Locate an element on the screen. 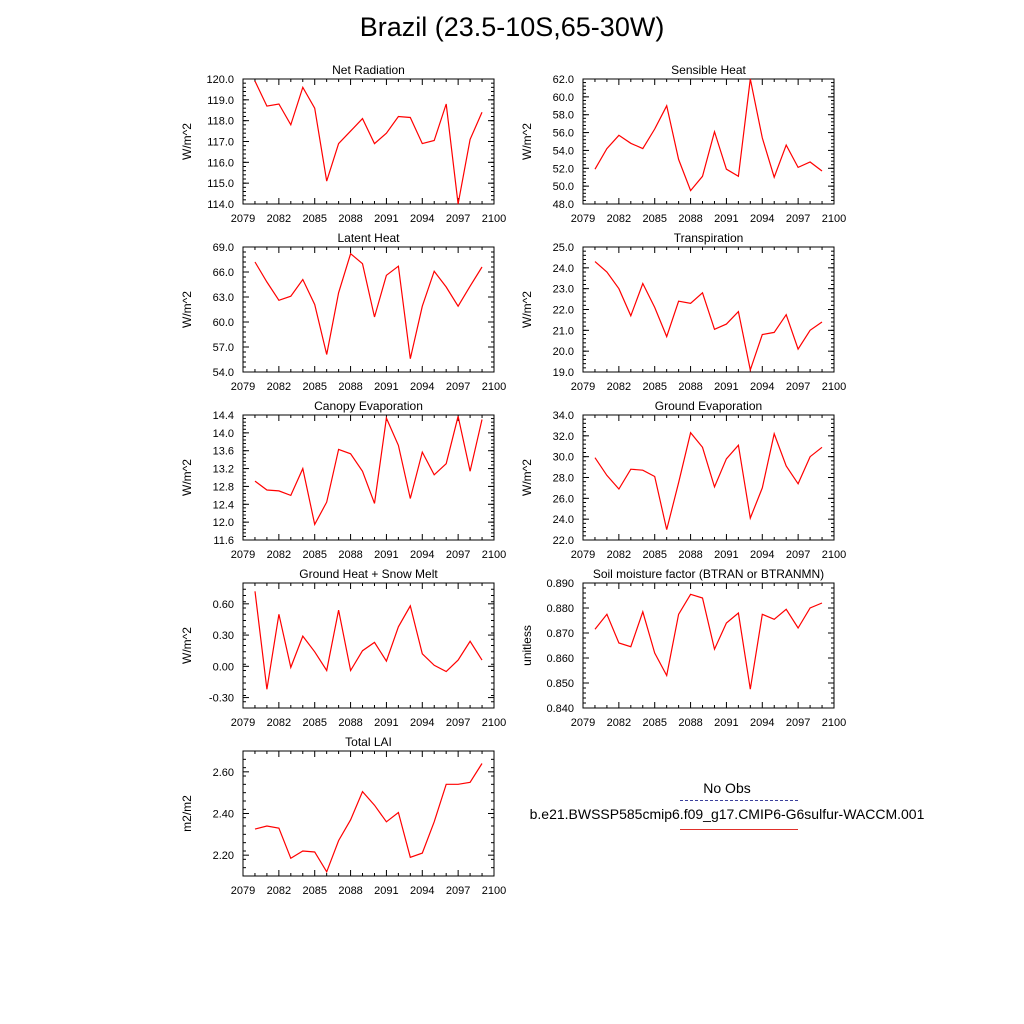 The image size is (1024, 1024). y-tick-label: 58.0 is located at coordinates (563, 116).